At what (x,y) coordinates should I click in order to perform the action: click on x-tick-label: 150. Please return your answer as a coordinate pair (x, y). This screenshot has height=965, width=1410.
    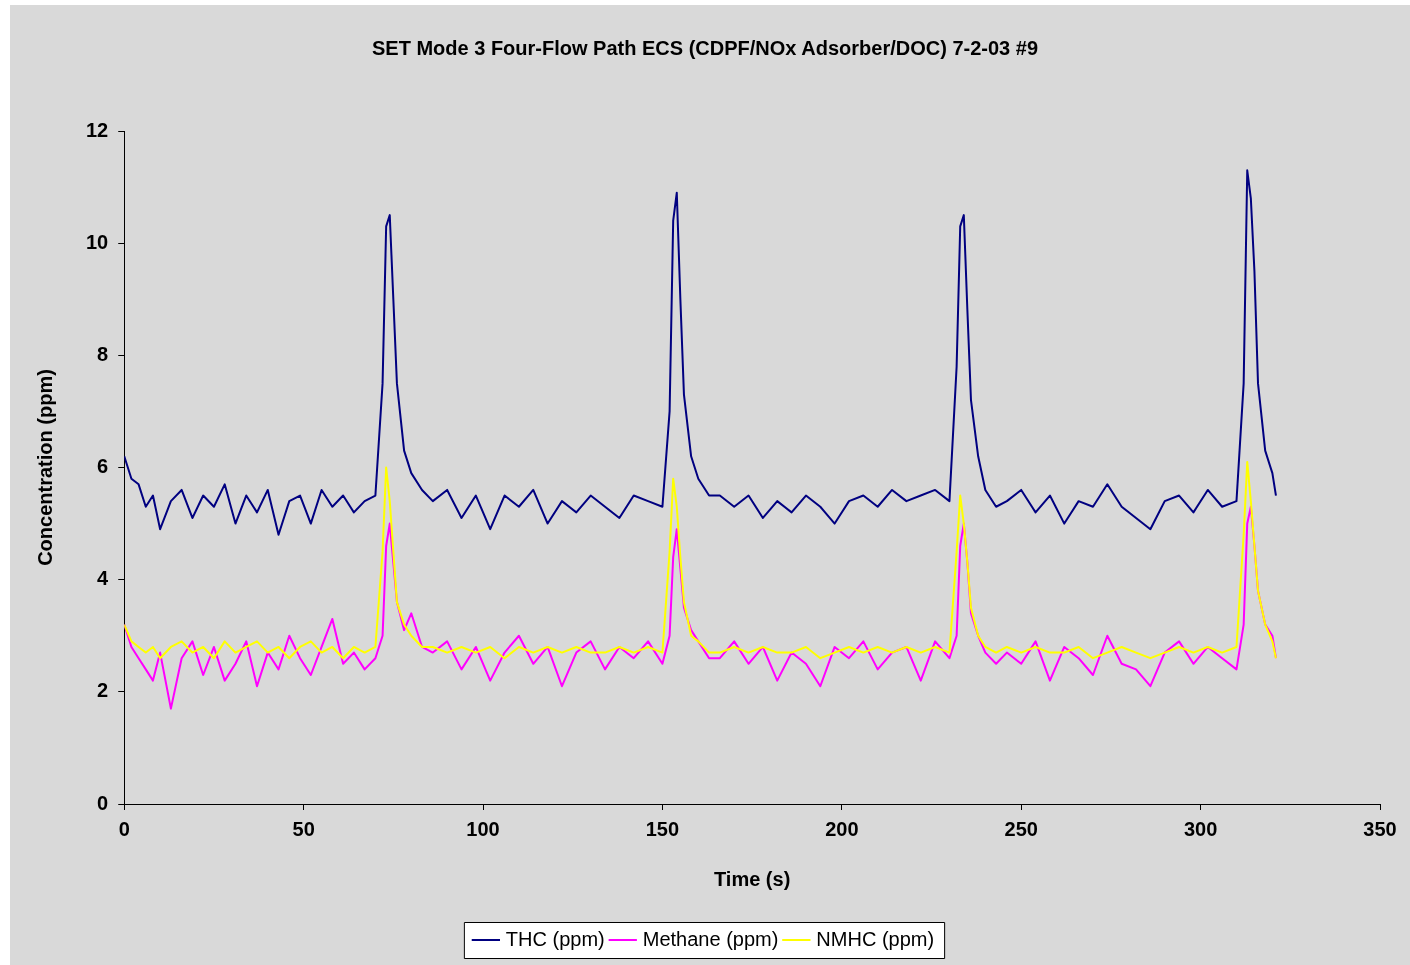
    Looking at the image, I should click on (662, 828).